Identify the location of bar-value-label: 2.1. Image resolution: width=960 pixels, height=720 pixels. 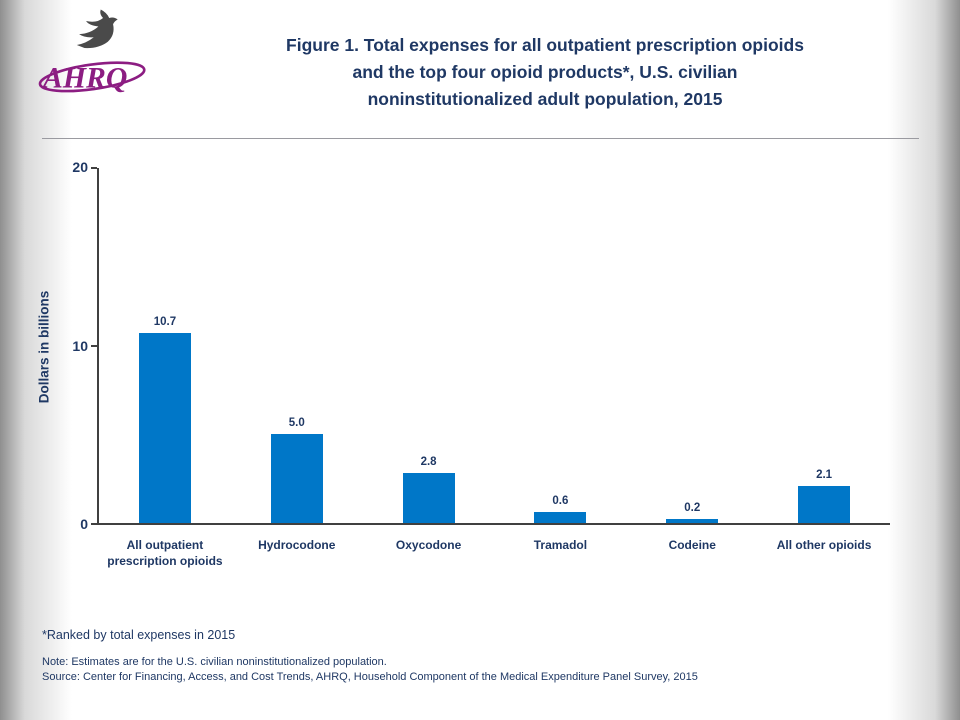
(824, 474).